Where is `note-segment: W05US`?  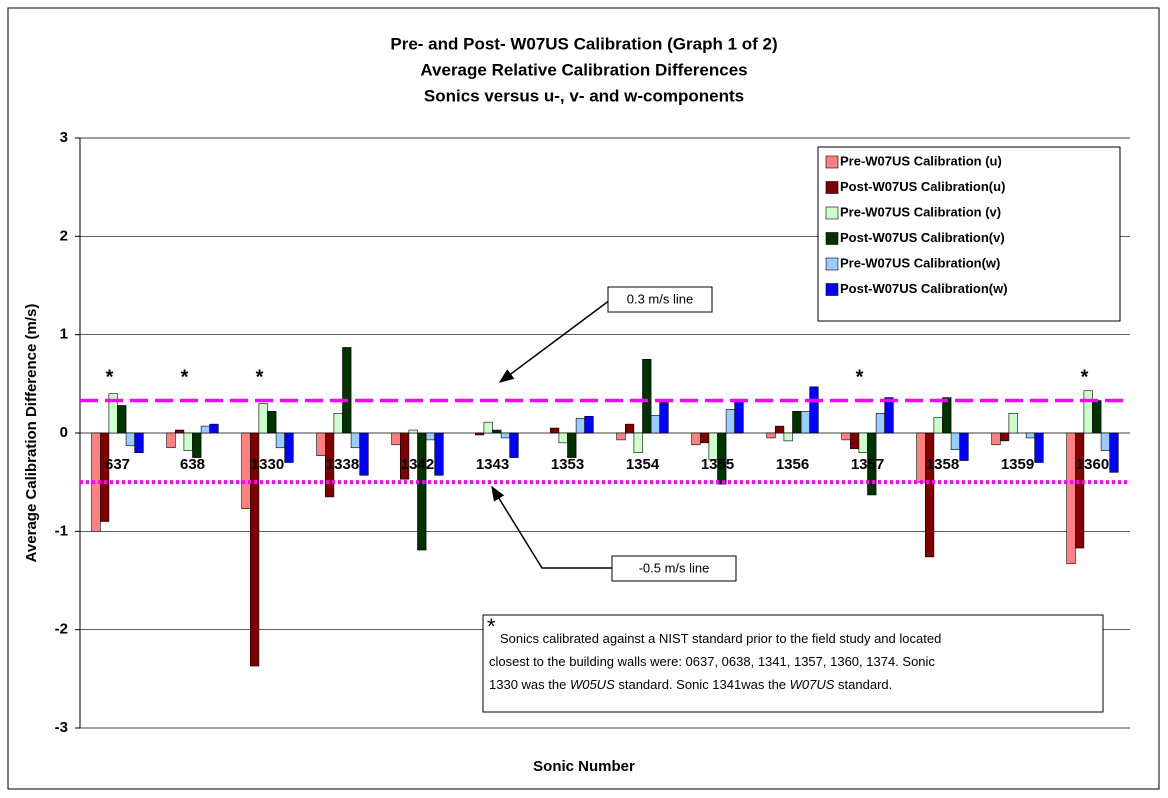
note-segment: W05US is located at coordinates (592, 684).